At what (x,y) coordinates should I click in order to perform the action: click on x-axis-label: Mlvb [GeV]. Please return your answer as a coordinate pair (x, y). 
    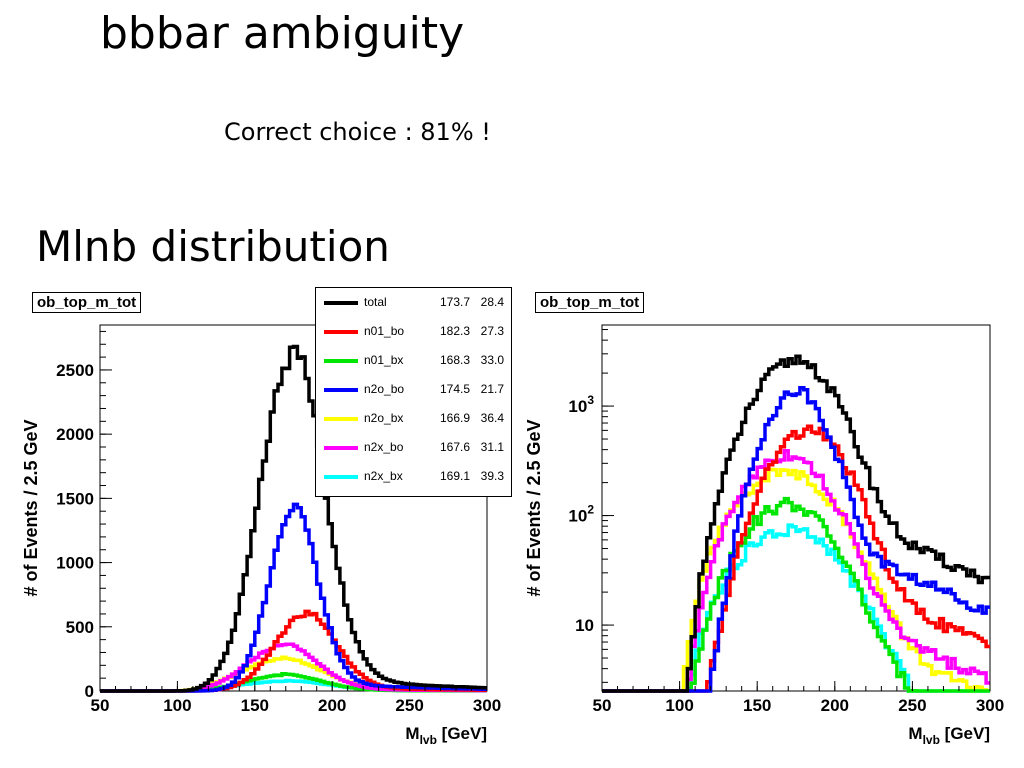
    Looking at the image, I should click on (446, 735).